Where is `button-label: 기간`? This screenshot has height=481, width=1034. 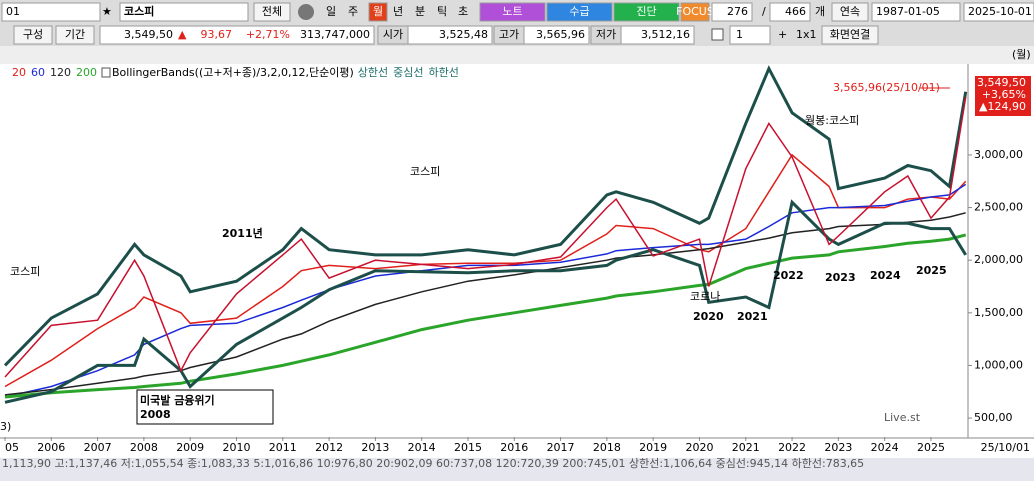
button-label: 기간 is located at coordinates (75, 34).